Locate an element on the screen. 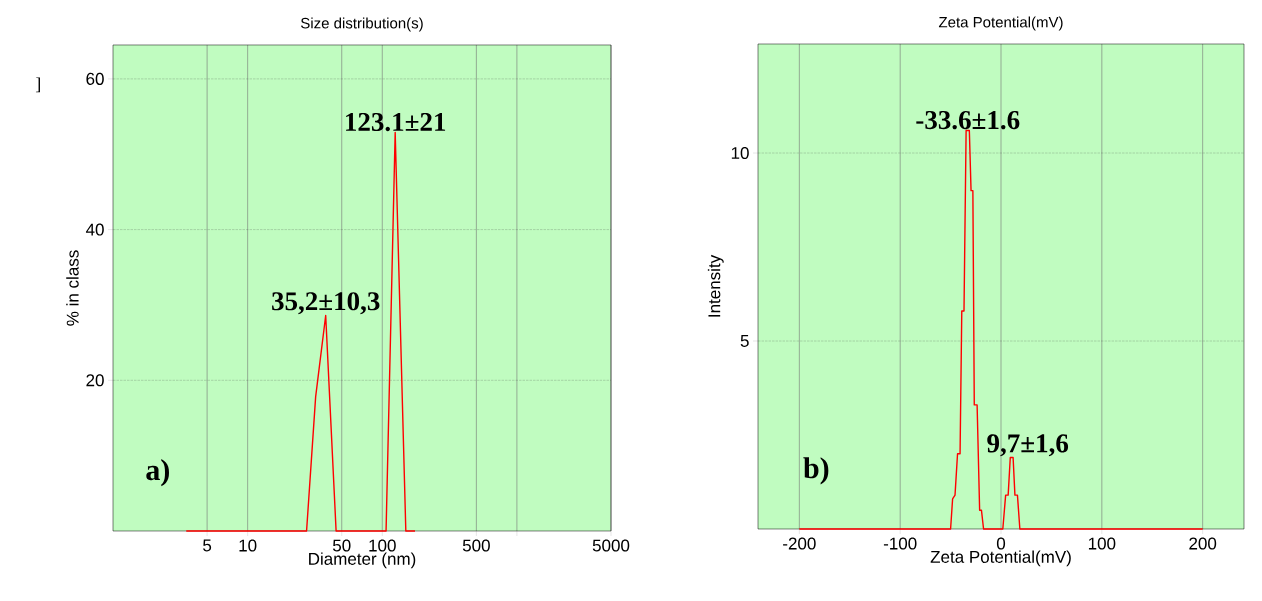 The height and width of the screenshot is (601, 1262). x-axis-title: Diameter (nm) is located at coordinates (362, 560).